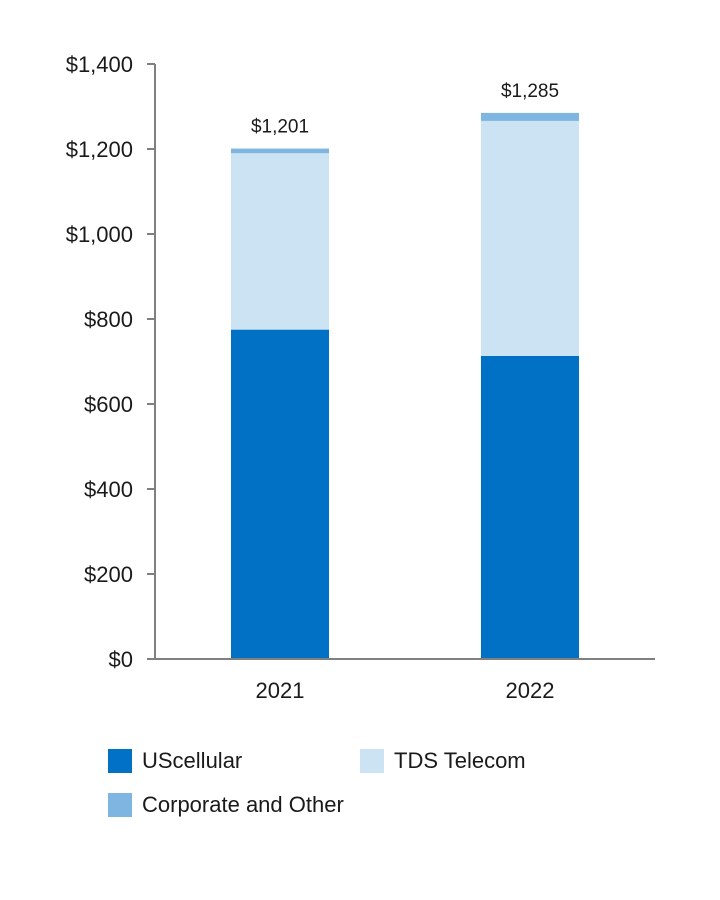 This screenshot has width=720, height=900. What do you see at coordinates (99, 149) in the screenshot?
I see `y-tick-label: $1,200` at bounding box center [99, 149].